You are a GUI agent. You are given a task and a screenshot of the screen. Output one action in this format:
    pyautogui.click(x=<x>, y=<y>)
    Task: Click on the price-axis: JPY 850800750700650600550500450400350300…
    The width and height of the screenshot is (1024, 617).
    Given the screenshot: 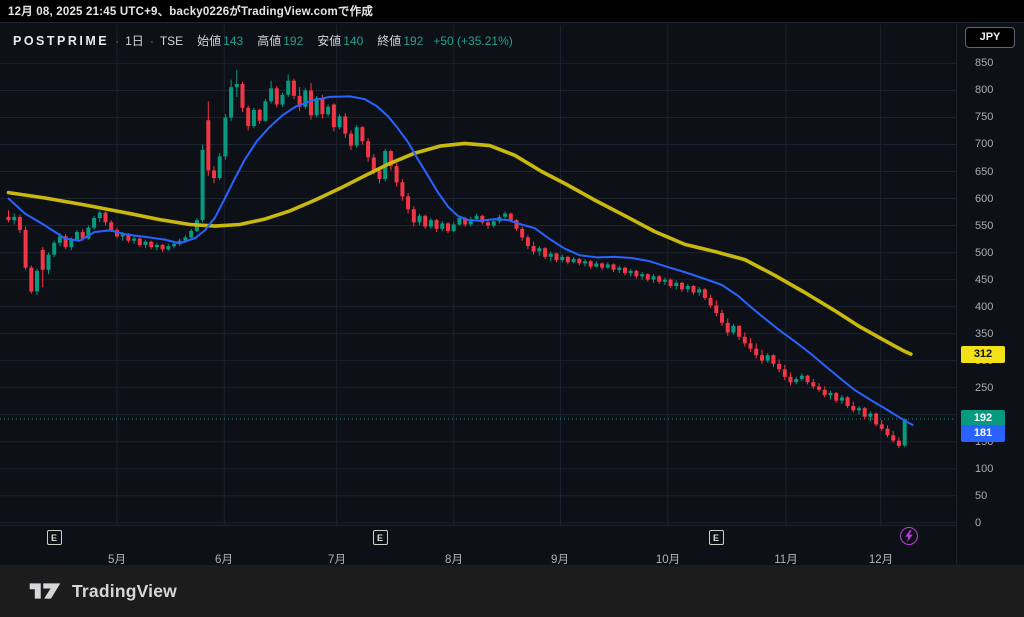 What is the action you would take?
    pyautogui.click(x=990, y=294)
    